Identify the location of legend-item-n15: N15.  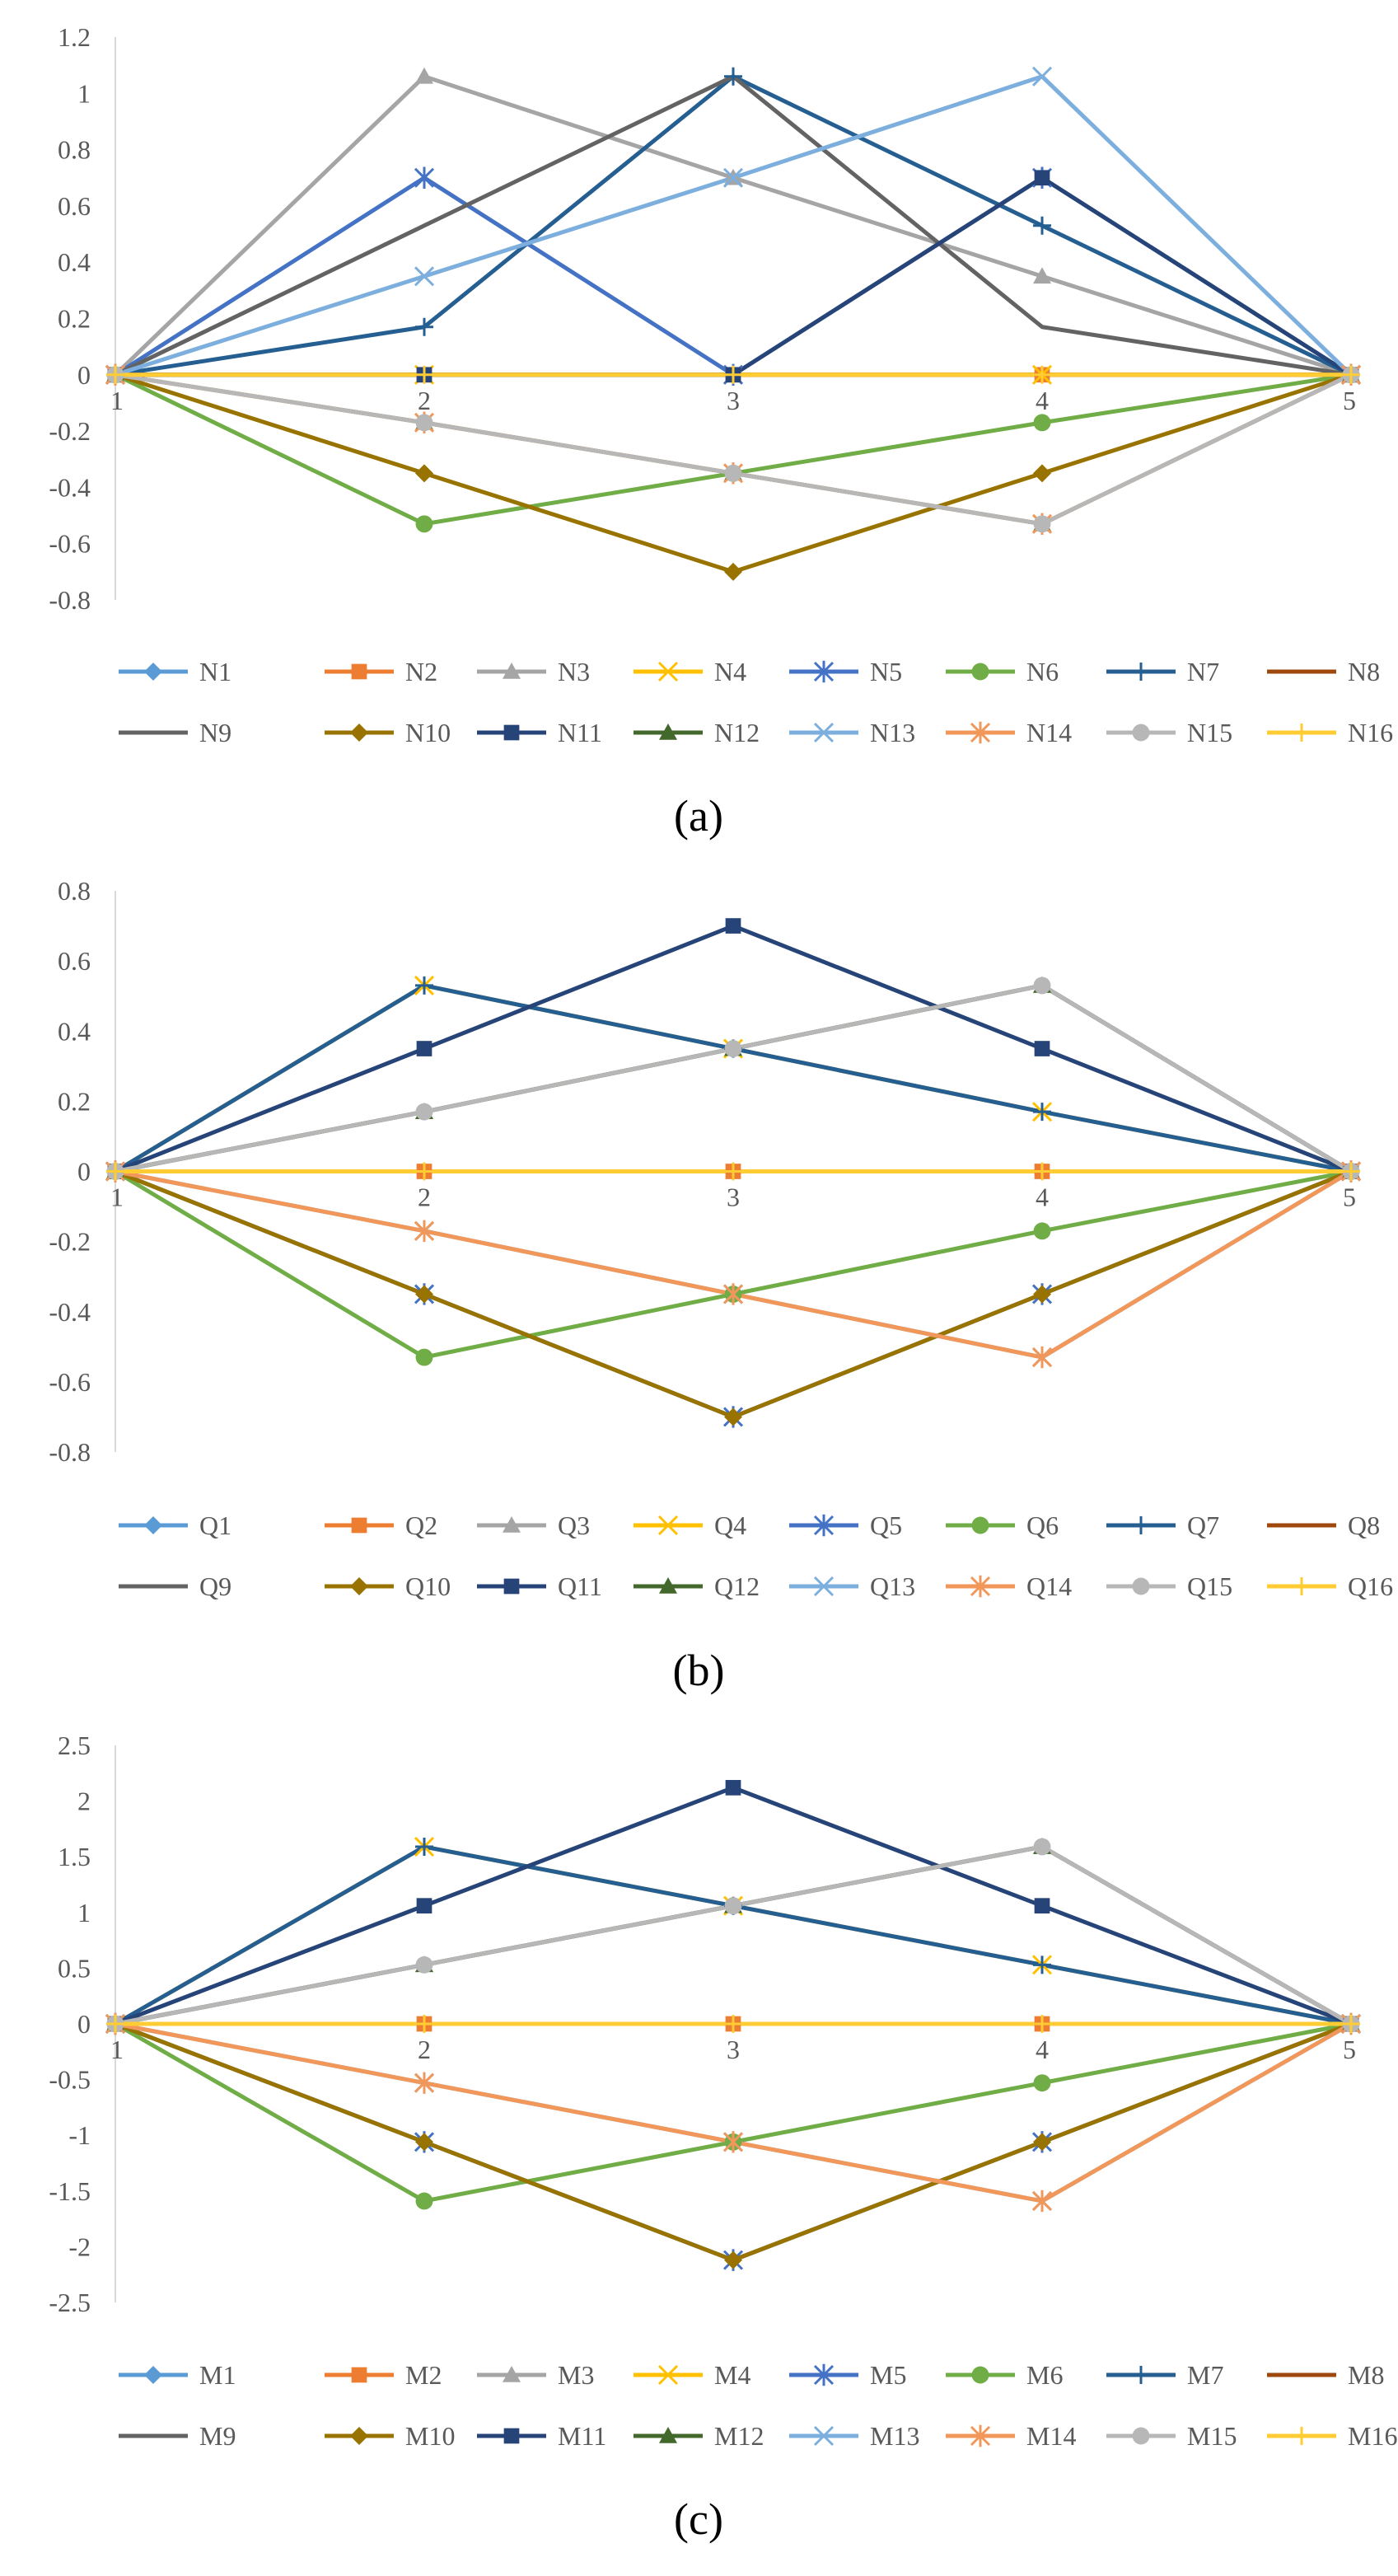
(1169, 732).